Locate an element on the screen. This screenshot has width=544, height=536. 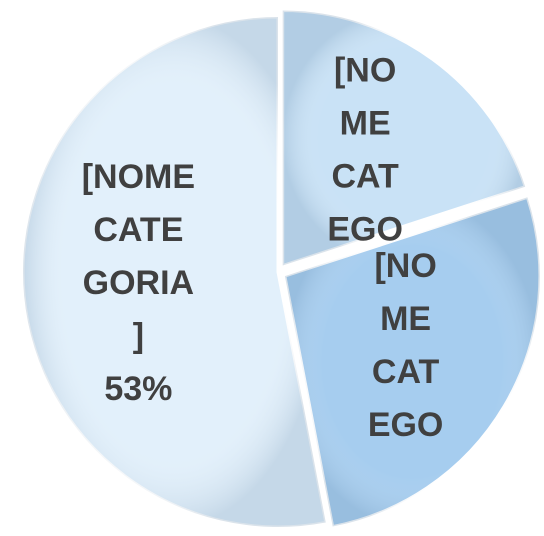
label-line: GORIA is located at coordinates (138, 283).